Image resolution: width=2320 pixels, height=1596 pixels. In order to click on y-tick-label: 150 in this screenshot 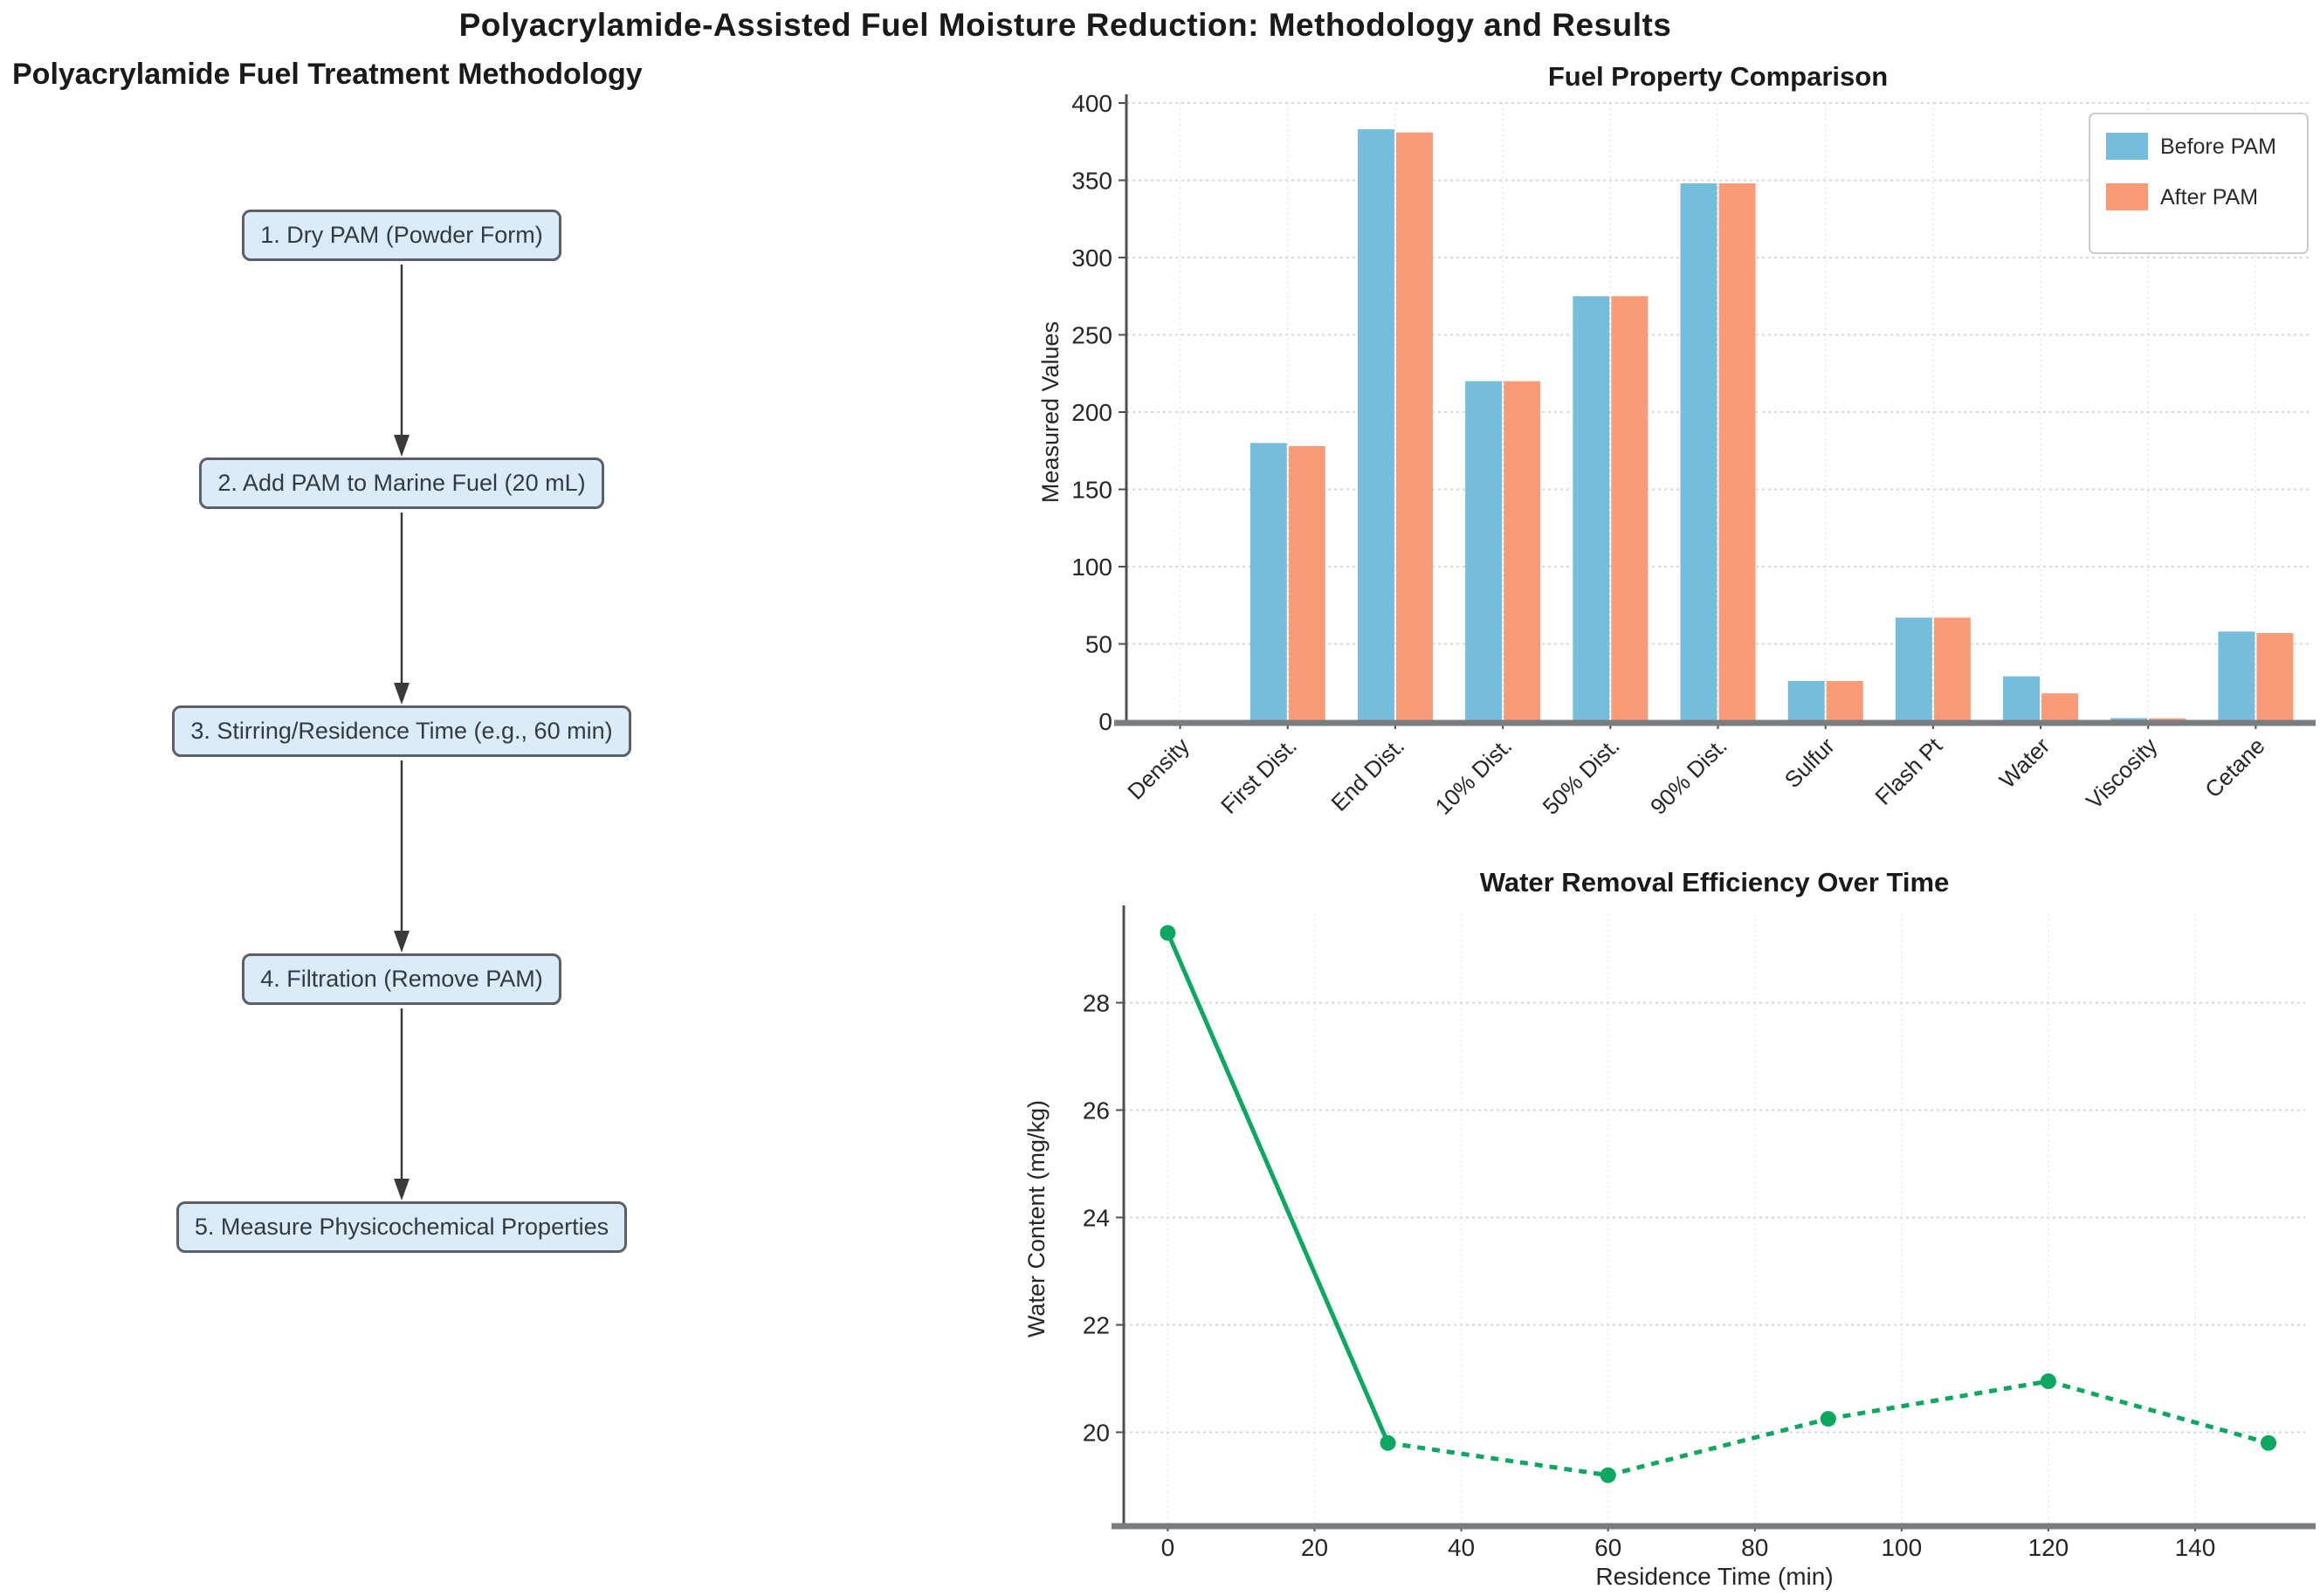, I will do `click(1091, 491)`.